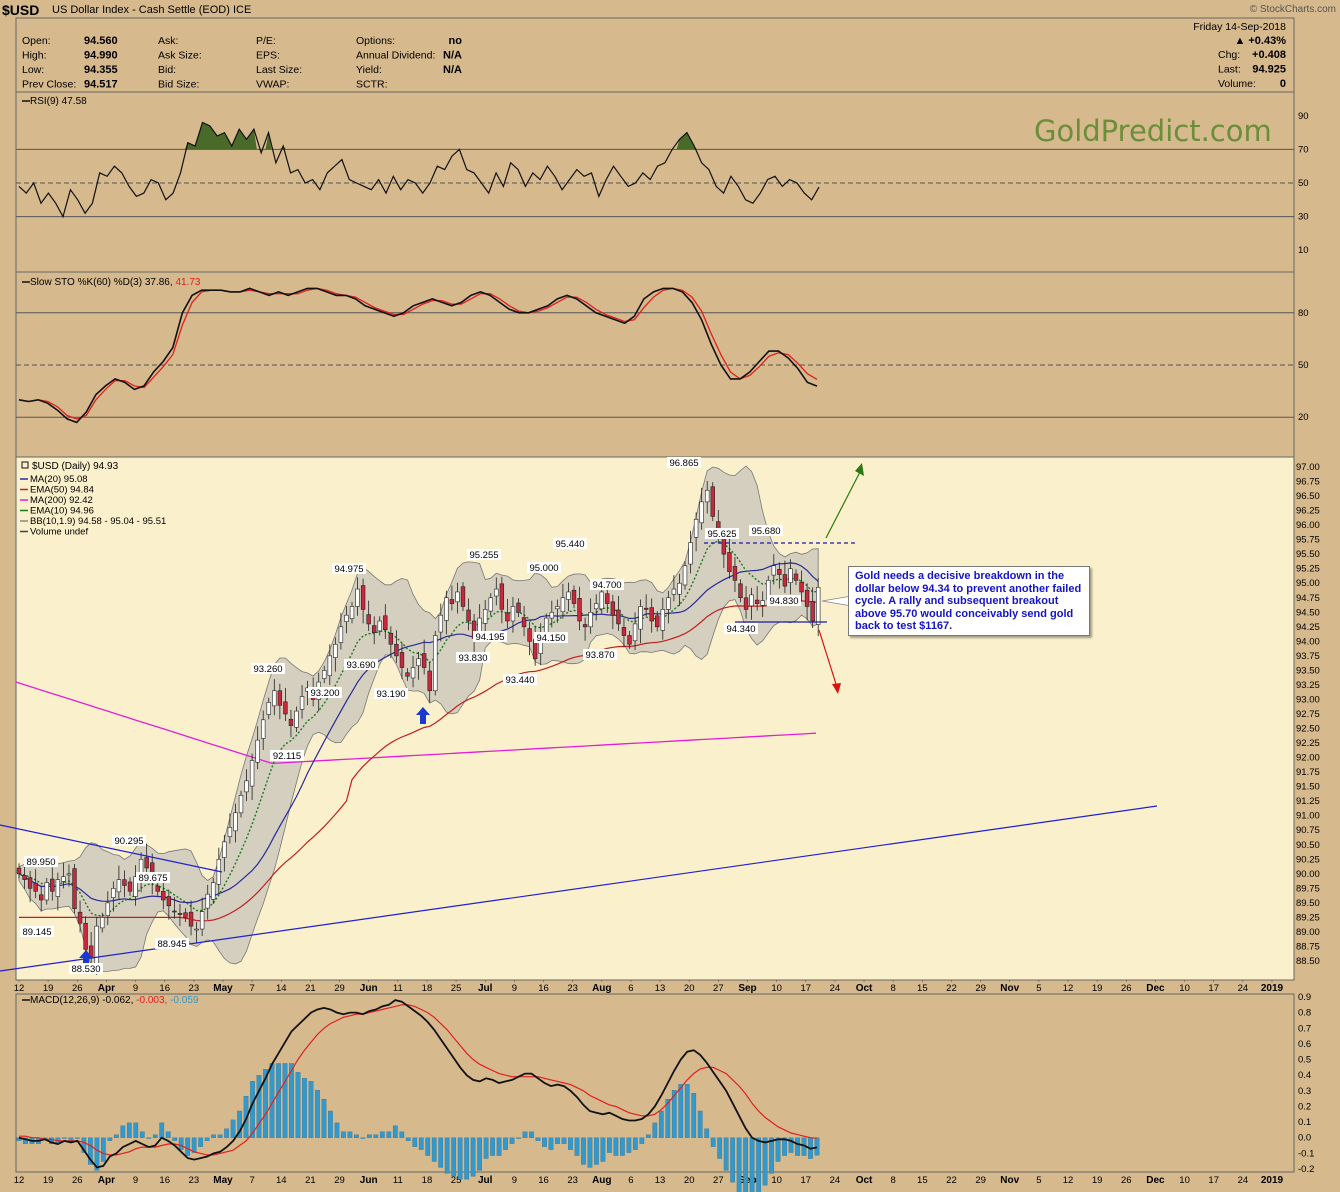  I want to click on price-title: $USD (Daily) 94.93, so click(75, 466).